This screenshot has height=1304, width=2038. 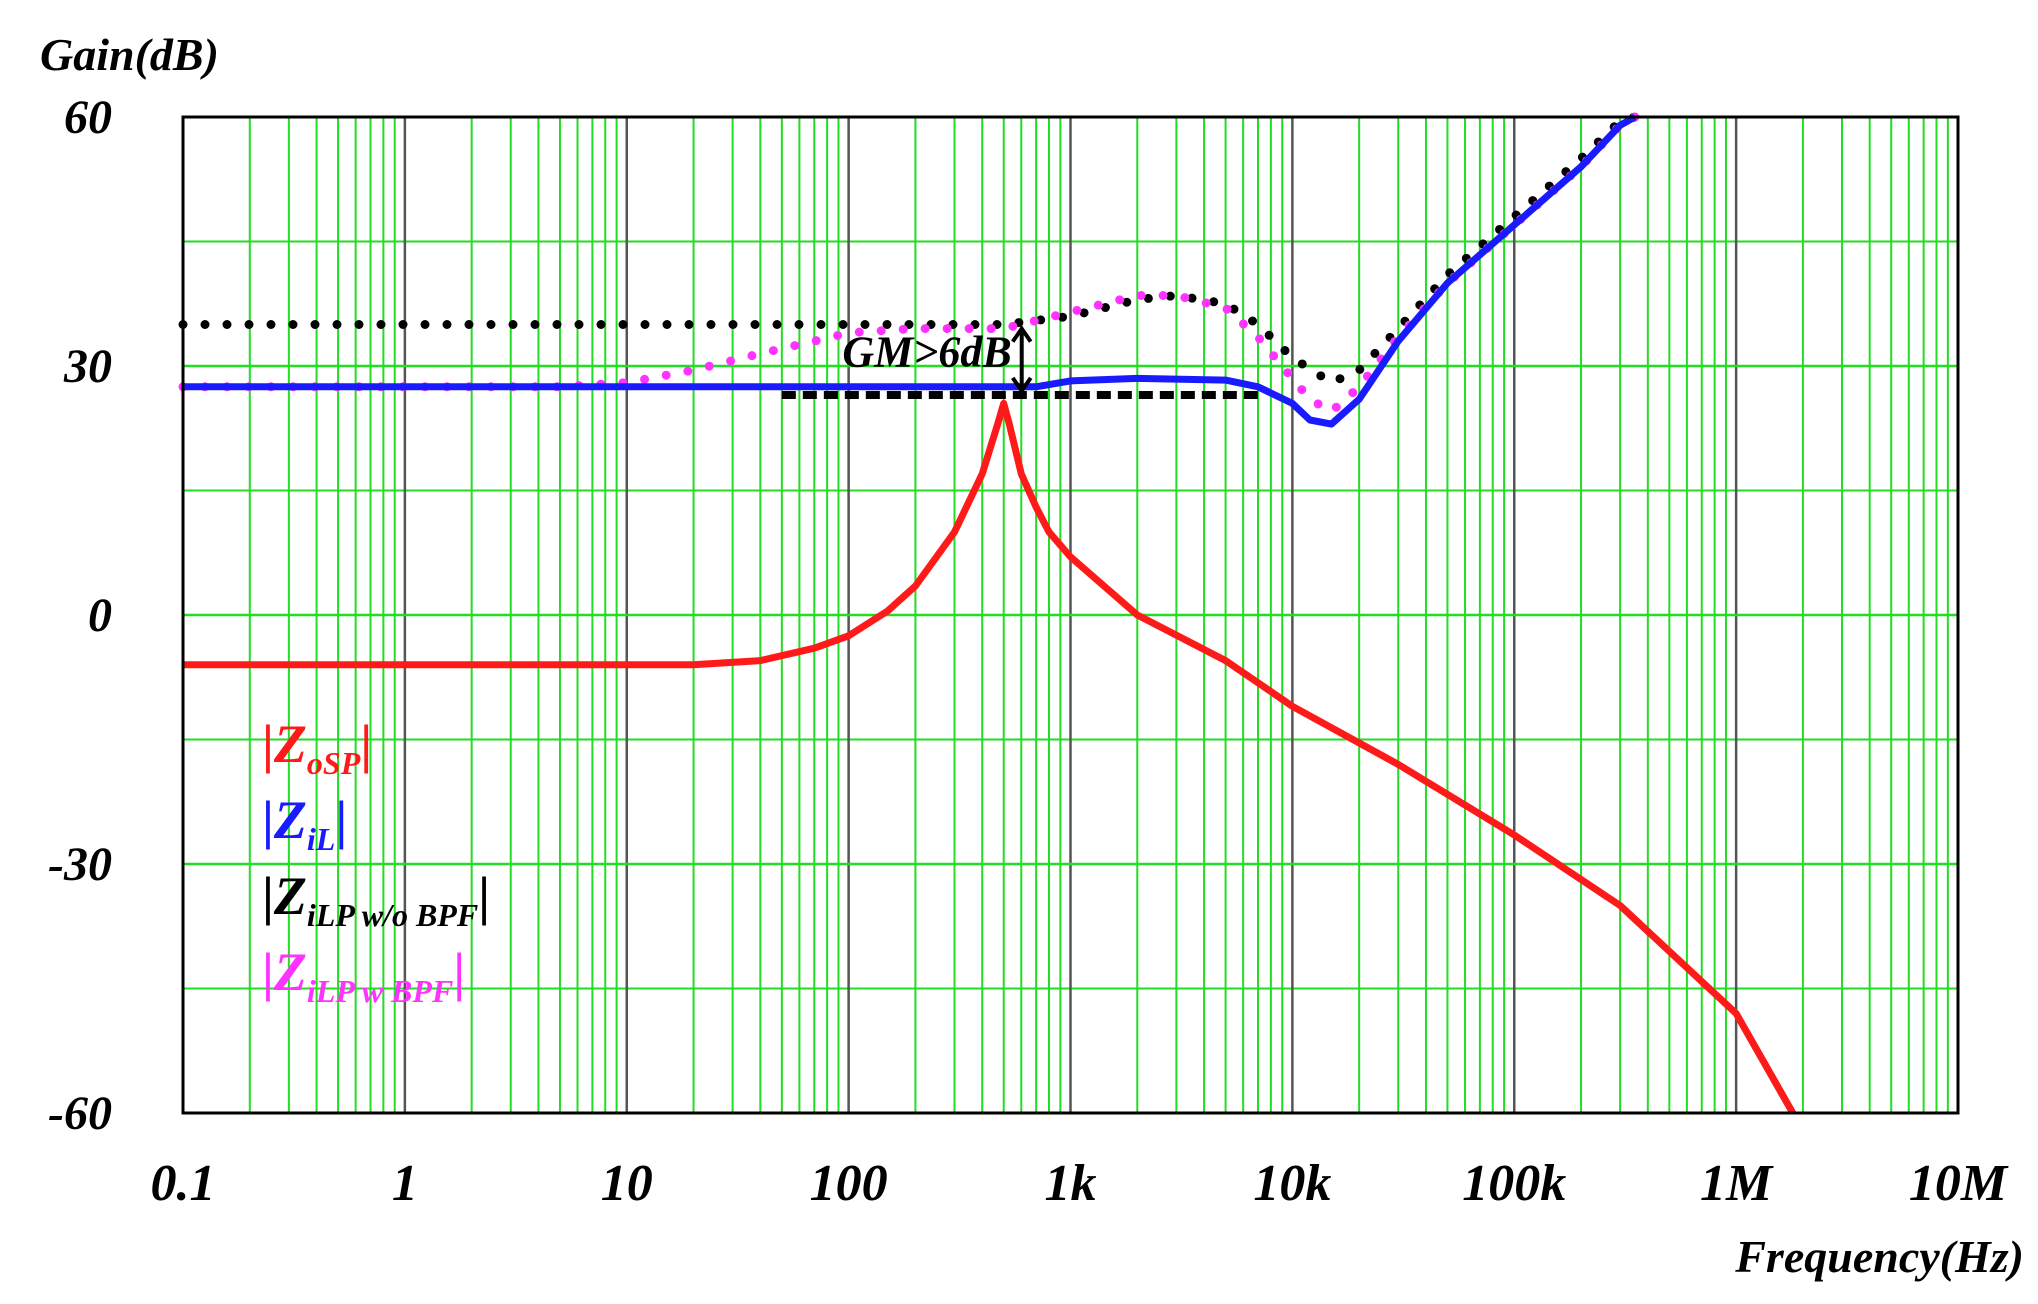 I want to click on gain-margin-label: GM>6dB, so click(x=926, y=352).